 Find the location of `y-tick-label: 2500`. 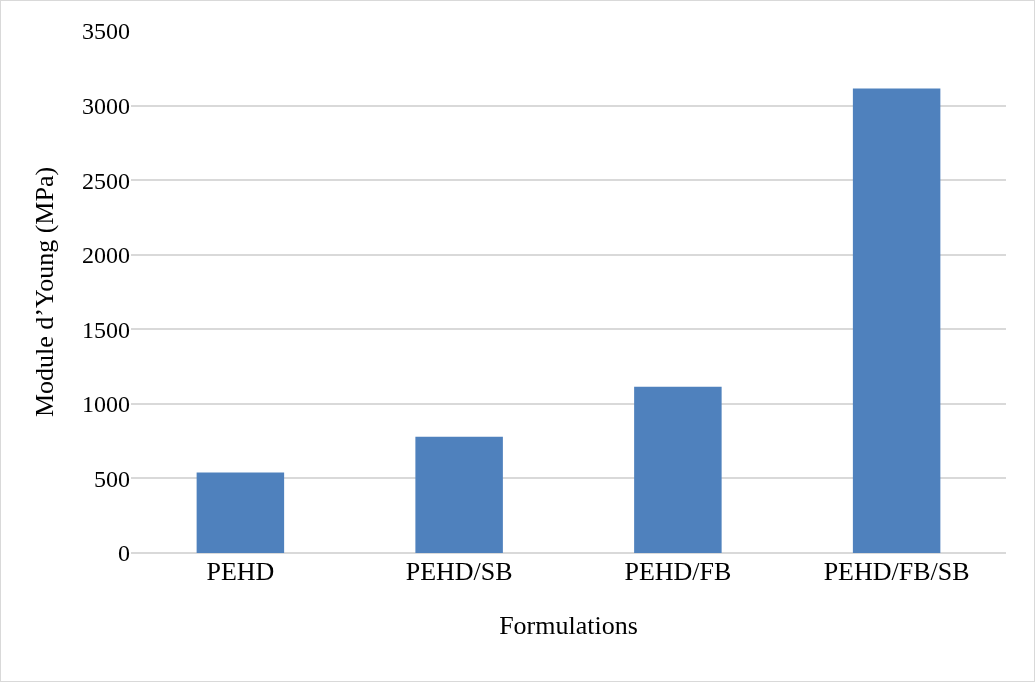

y-tick-label: 2500 is located at coordinates (106, 180).